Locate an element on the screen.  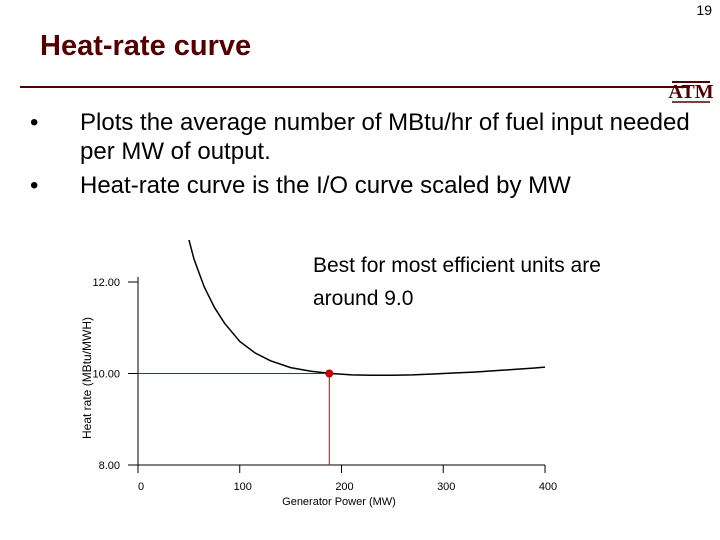
x-tick-label: 400 is located at coordinates (548, 487).